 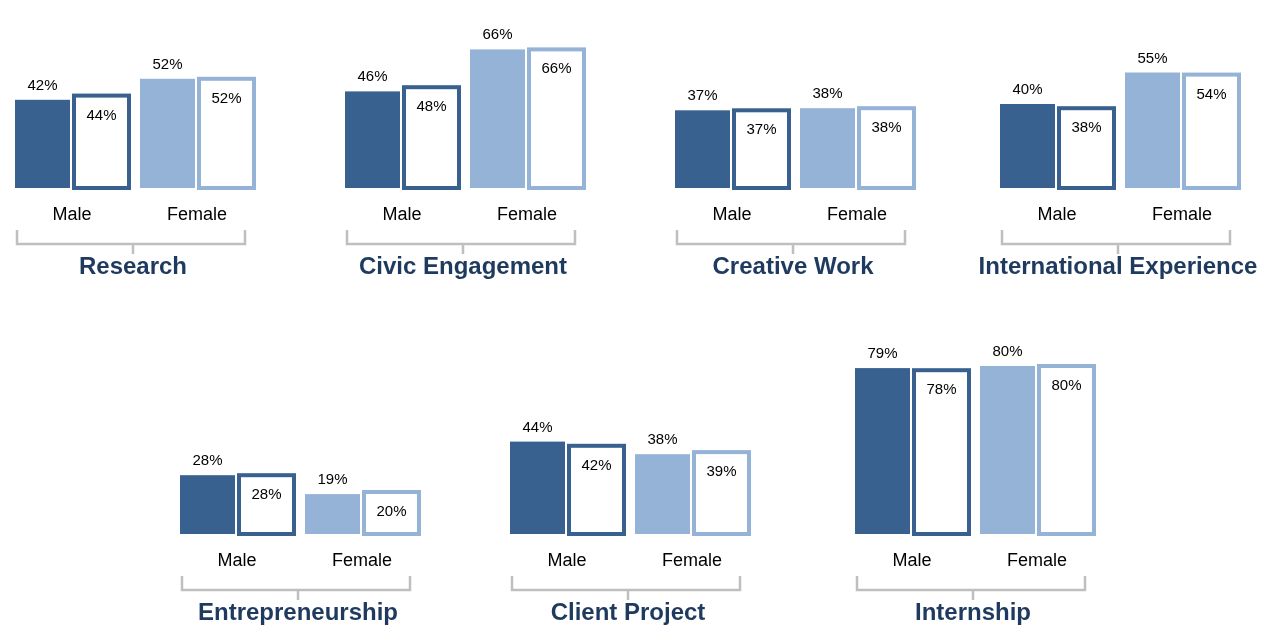 I want to click on data-label: 78%, so click(x=941, y=389).